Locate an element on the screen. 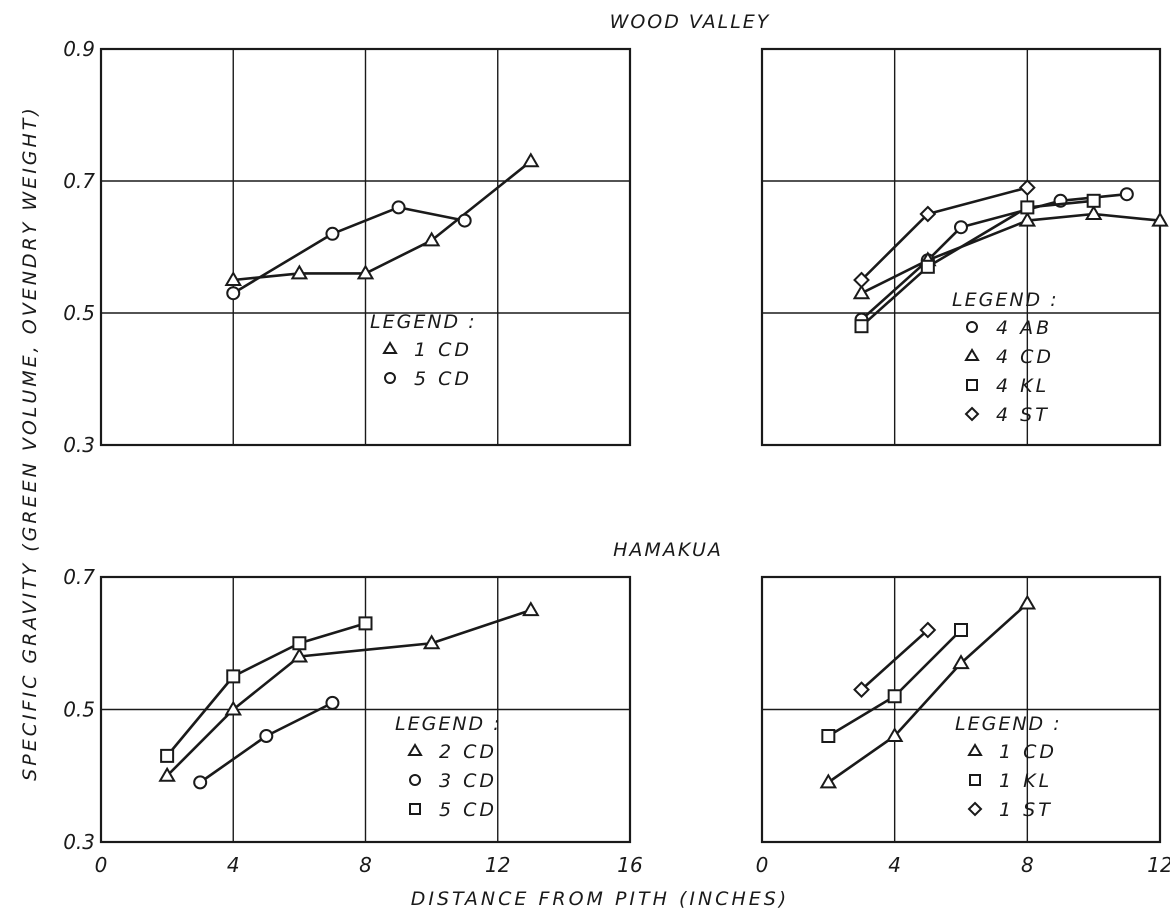 The height and width of the screenshot is (915, 1170). legend: LEGEND : 2 CD 3 CD 5 CD is located at coordinates (447, 767).